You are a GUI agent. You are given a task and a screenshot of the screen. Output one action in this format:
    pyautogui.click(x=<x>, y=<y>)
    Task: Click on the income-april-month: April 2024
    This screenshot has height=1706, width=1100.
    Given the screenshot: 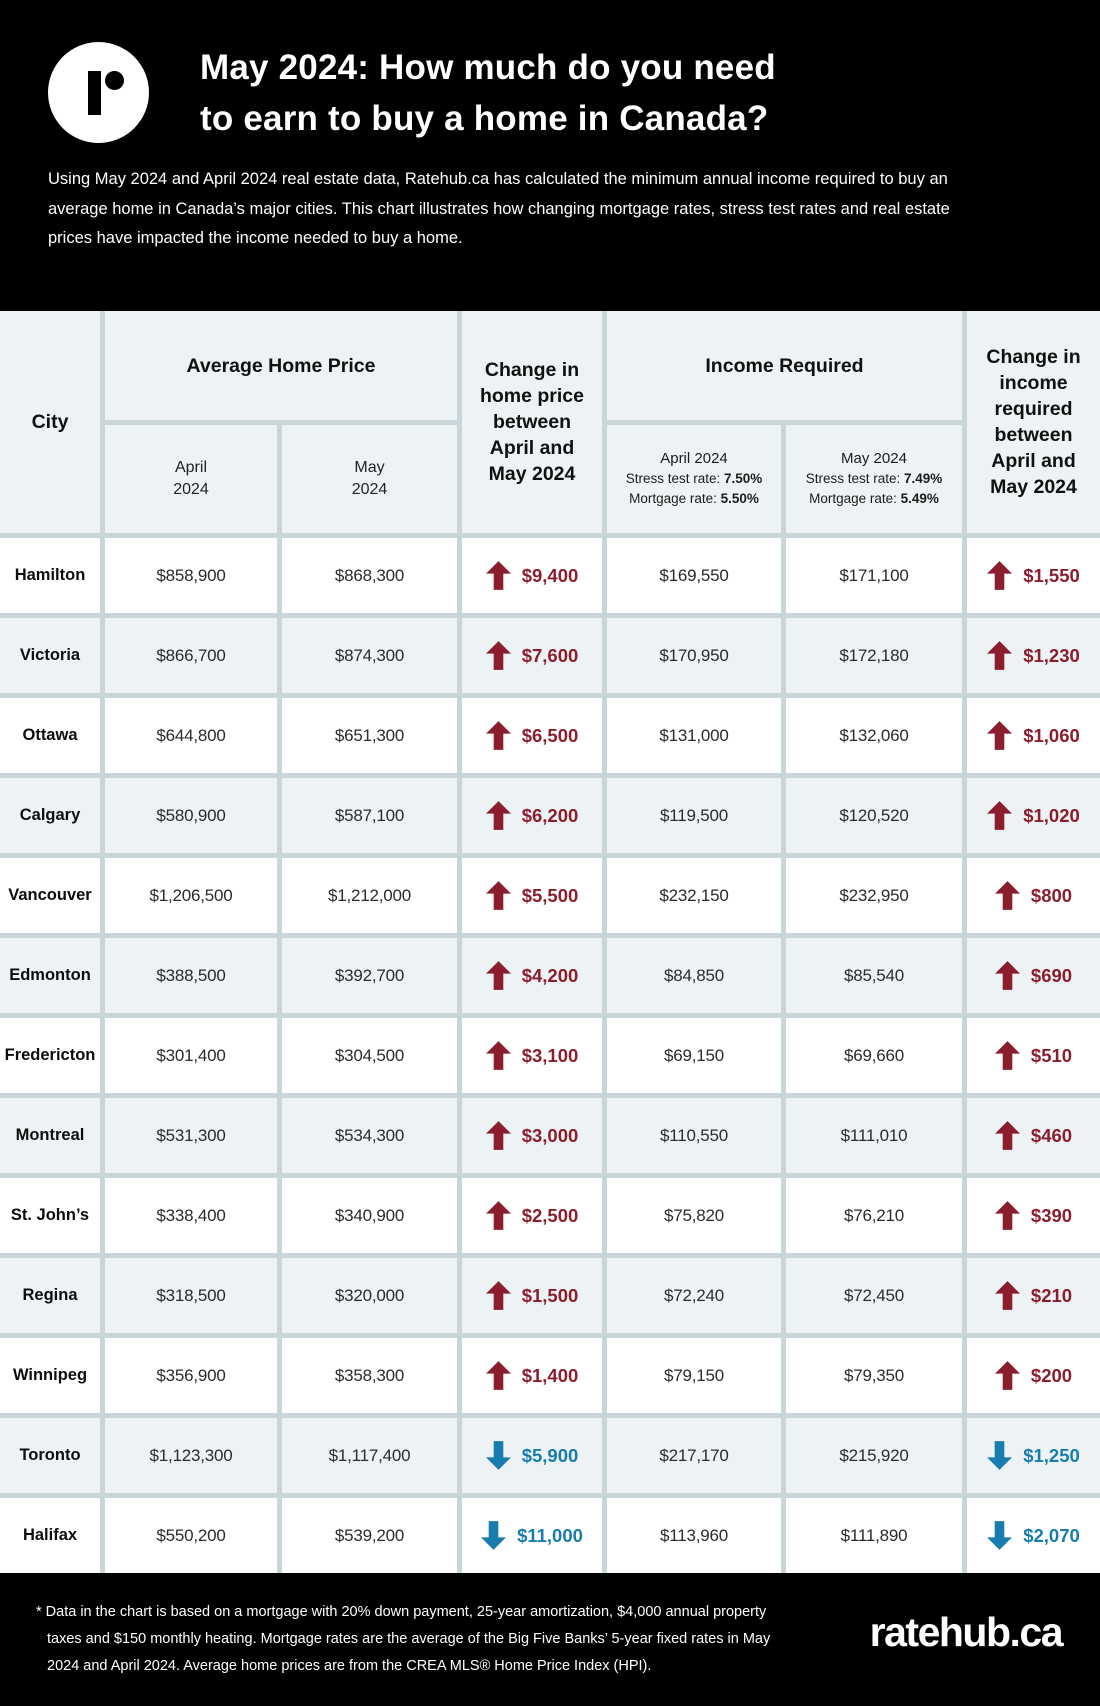 What is the action you would take?
    pyautogui.click(x=694, y=458)
    